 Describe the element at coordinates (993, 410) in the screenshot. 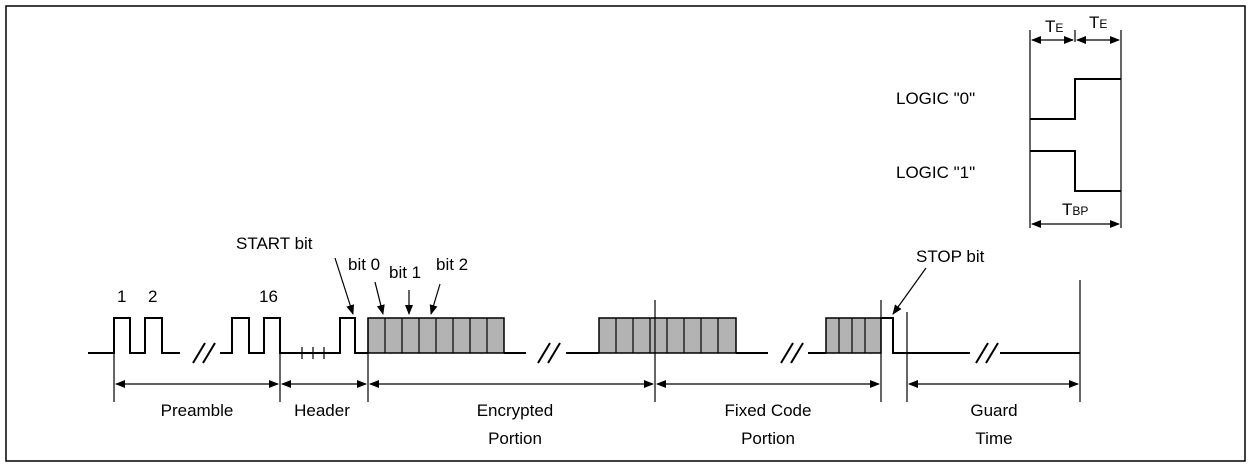

I see `guard-time-label-line1: Guard` at that location.